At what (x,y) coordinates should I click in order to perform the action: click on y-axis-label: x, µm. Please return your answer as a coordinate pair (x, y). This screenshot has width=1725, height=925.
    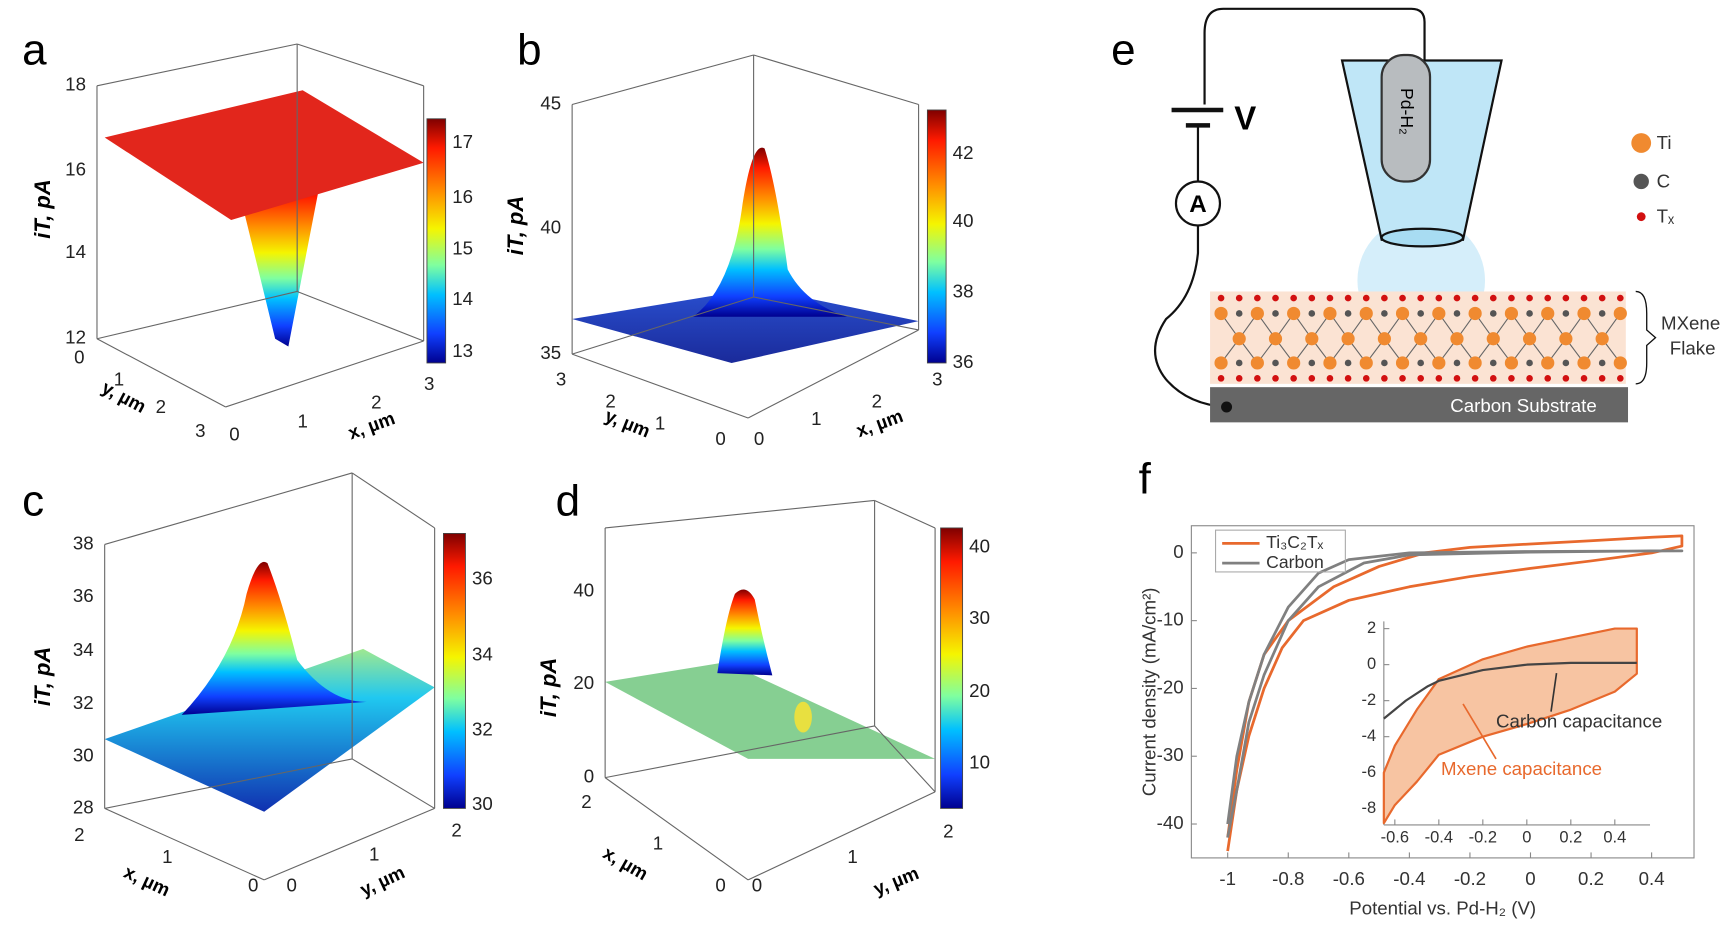
    Looking at the image, I should click on (626, 863).